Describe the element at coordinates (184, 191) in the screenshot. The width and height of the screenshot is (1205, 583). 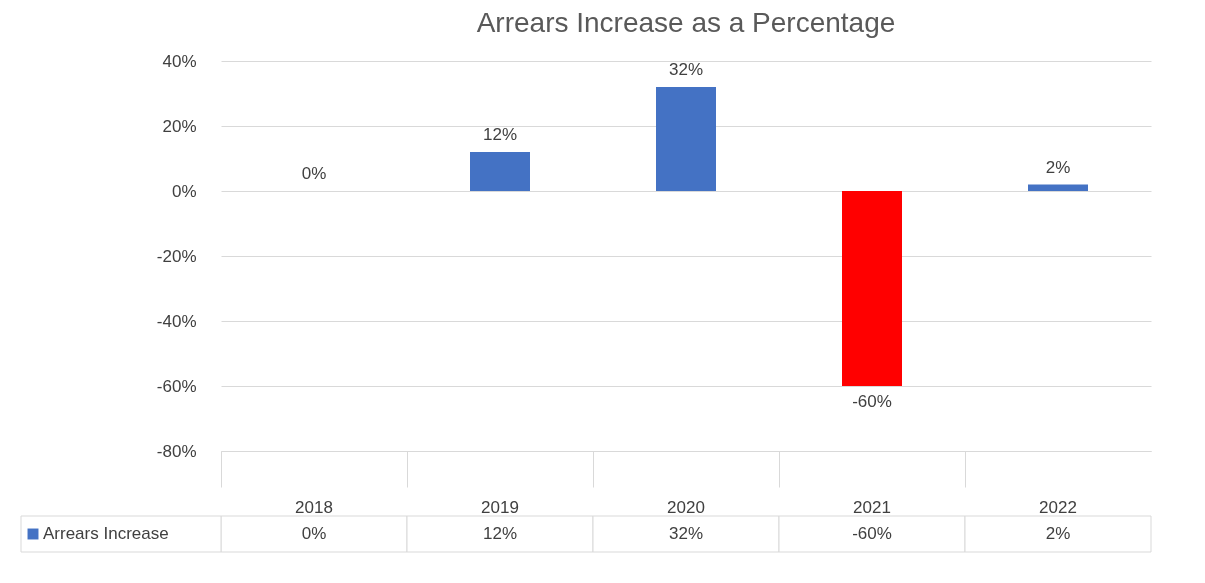
I see `y-tick-label: 0%` at that location.